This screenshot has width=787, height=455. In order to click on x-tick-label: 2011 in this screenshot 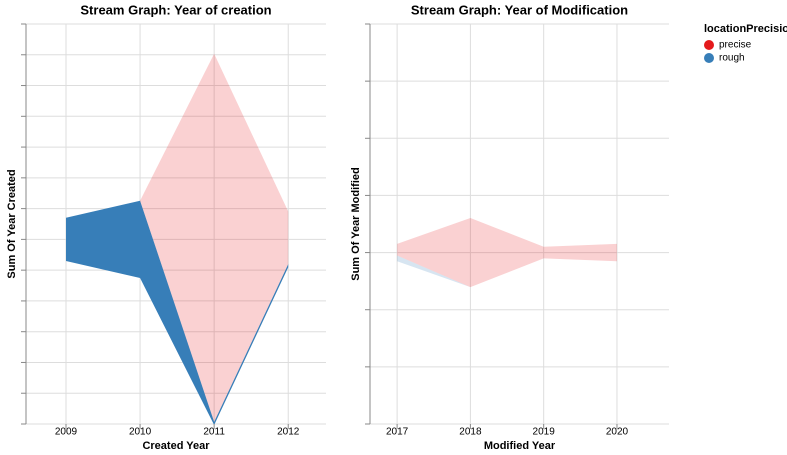, I will do `click(214, 432)`.